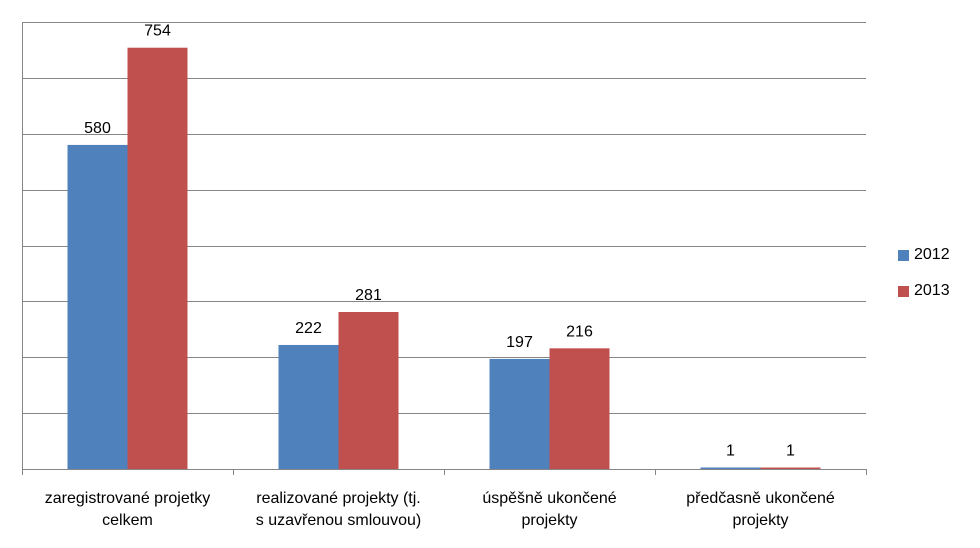 This screenshot has height=548, width=980. Describe the element at coordinates (932, 290) in the screenshot. I see `legend-label-2013: 2013` at that location.